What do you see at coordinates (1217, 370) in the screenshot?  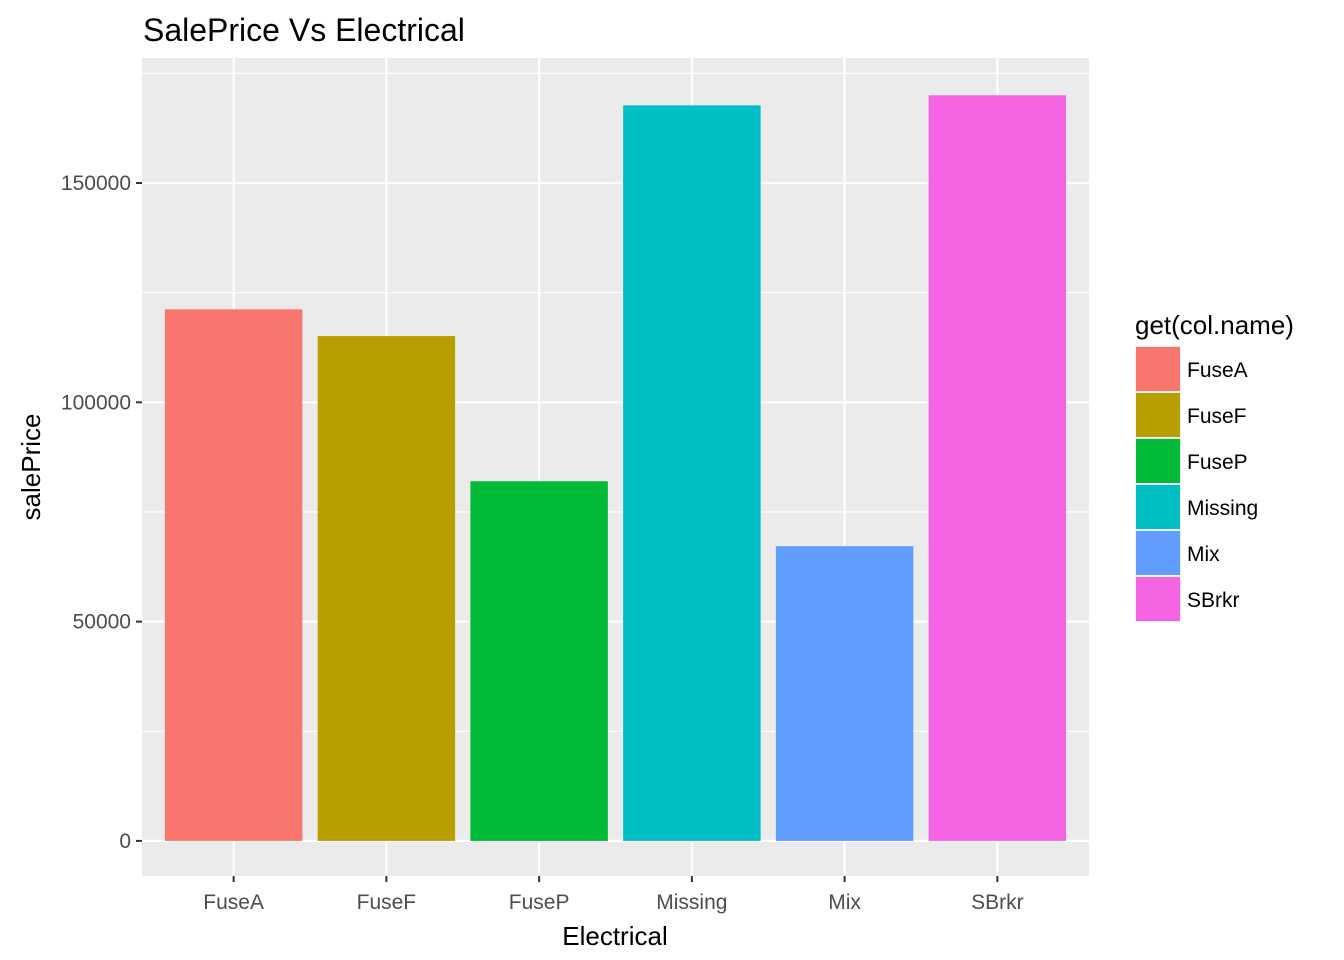 I see `legend-label: FuseA` at bounding box center [1217, 370].